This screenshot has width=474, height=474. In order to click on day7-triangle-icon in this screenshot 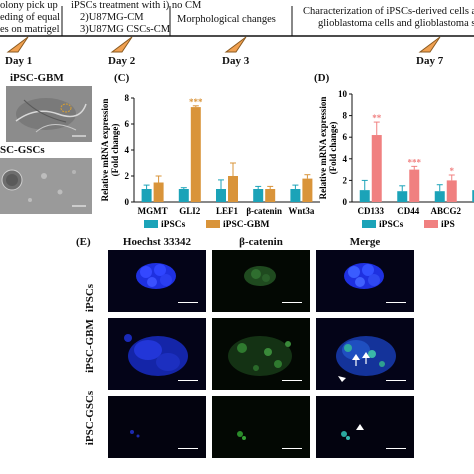, I will do `click(429, 44)`.